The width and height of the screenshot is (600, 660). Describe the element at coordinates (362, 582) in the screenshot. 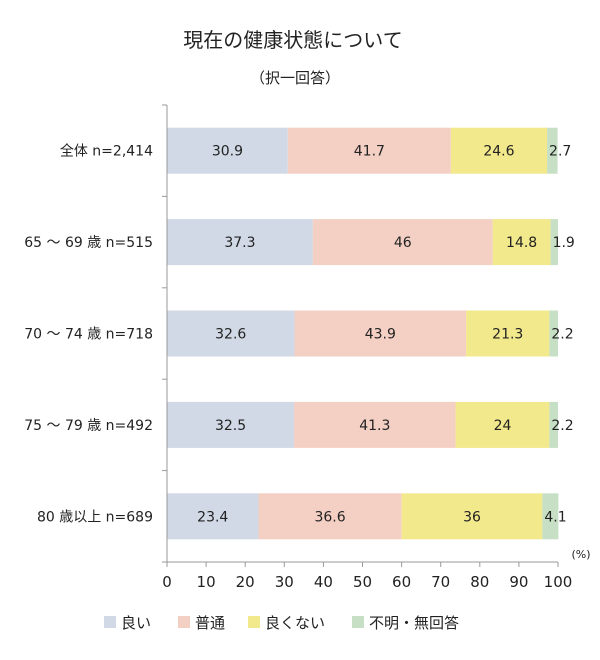

I see `x-tick-label: 50` at that location.